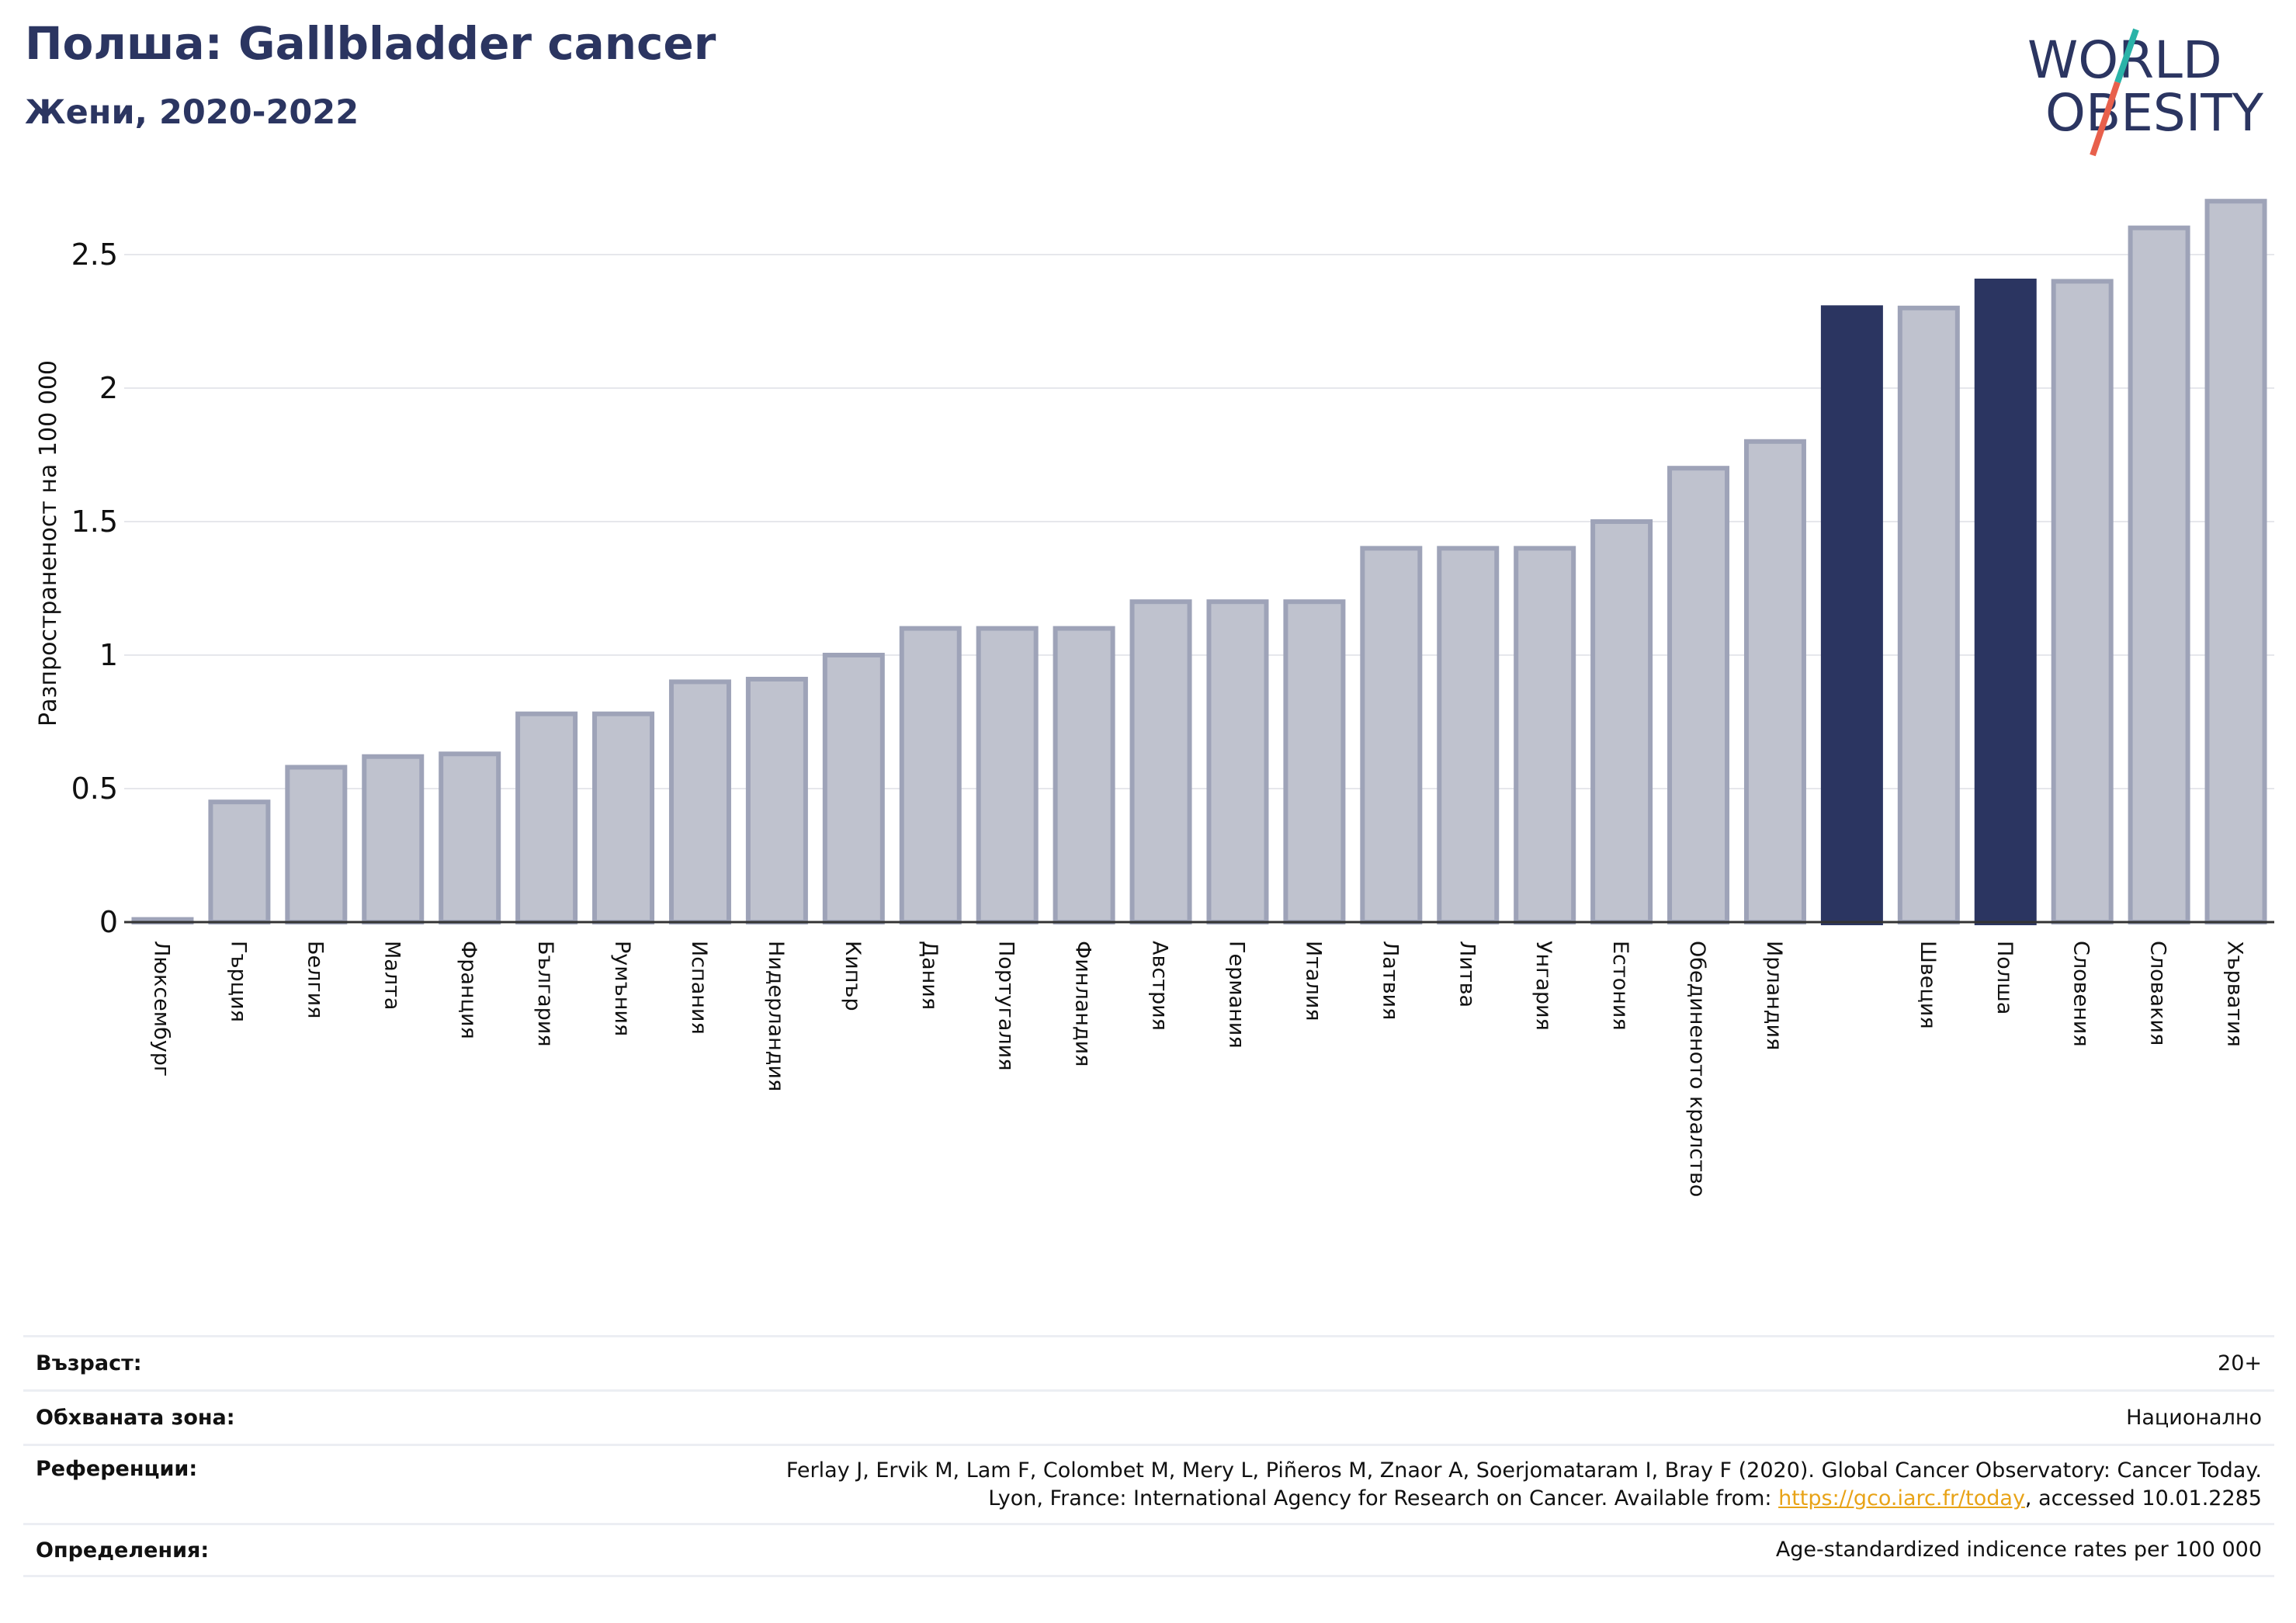 This screenshot has height=1623, width=2296. I want to click on refs-label: Референции:, so click(117, 1469).